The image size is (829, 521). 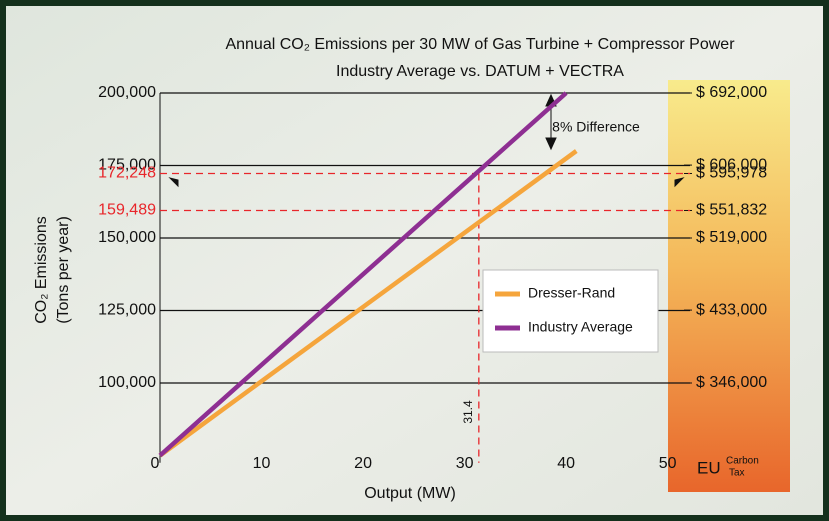 What do you see at coordinates (731, 210) in the screenshot?
I see `y2-tick-label: $ 551,832` at bounding box center [731, 210].